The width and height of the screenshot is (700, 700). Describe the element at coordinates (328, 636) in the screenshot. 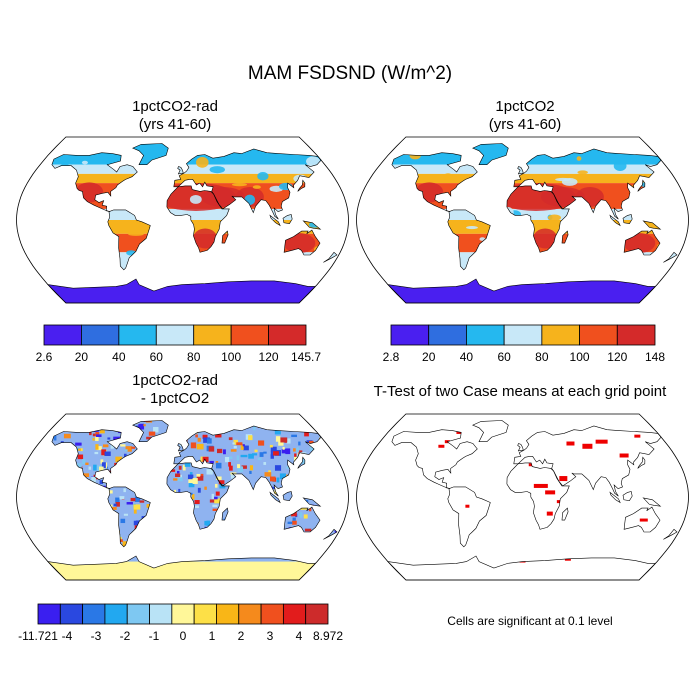

I see `colorbar-label: 8.972` at that location.